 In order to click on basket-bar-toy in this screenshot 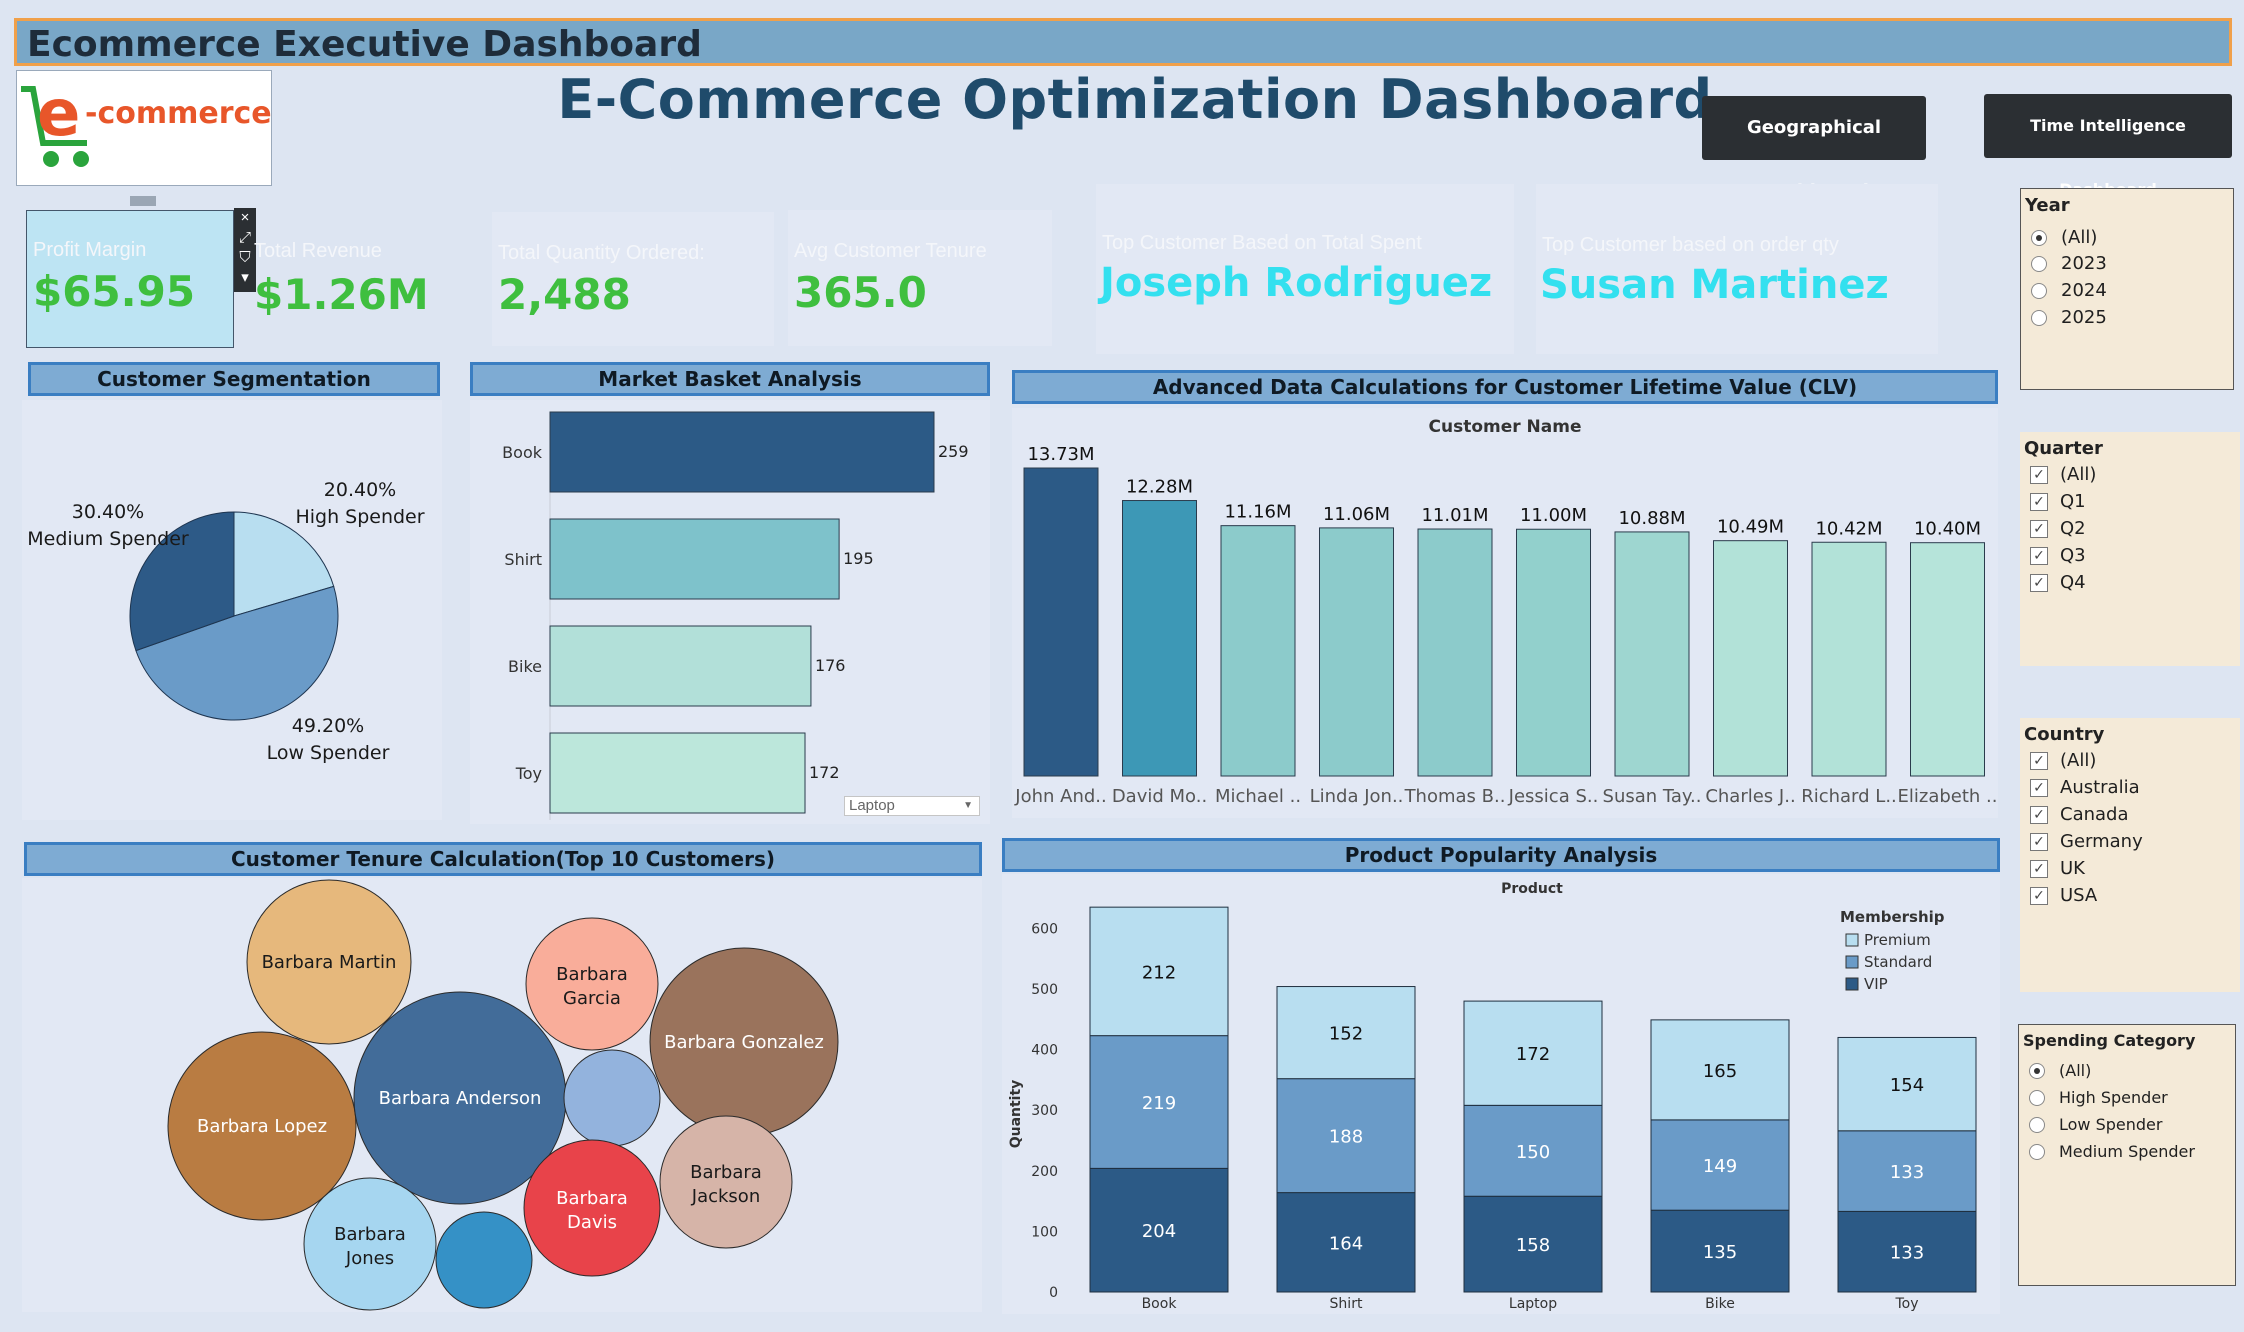, I will do `click(677, 773)`.